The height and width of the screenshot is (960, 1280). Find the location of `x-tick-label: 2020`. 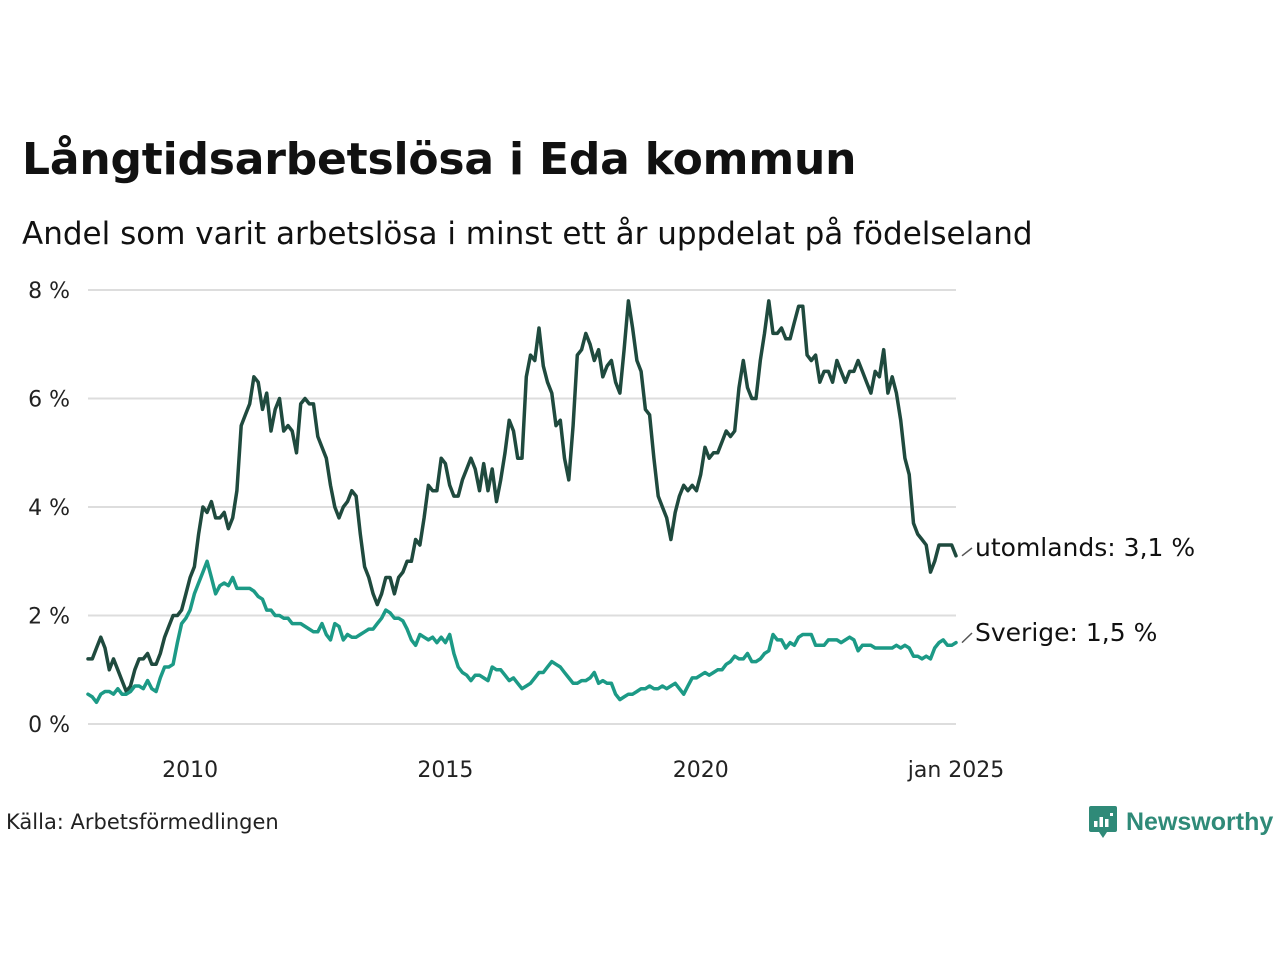

x-tick-label: 2020 is located at coordinates (701, 770).